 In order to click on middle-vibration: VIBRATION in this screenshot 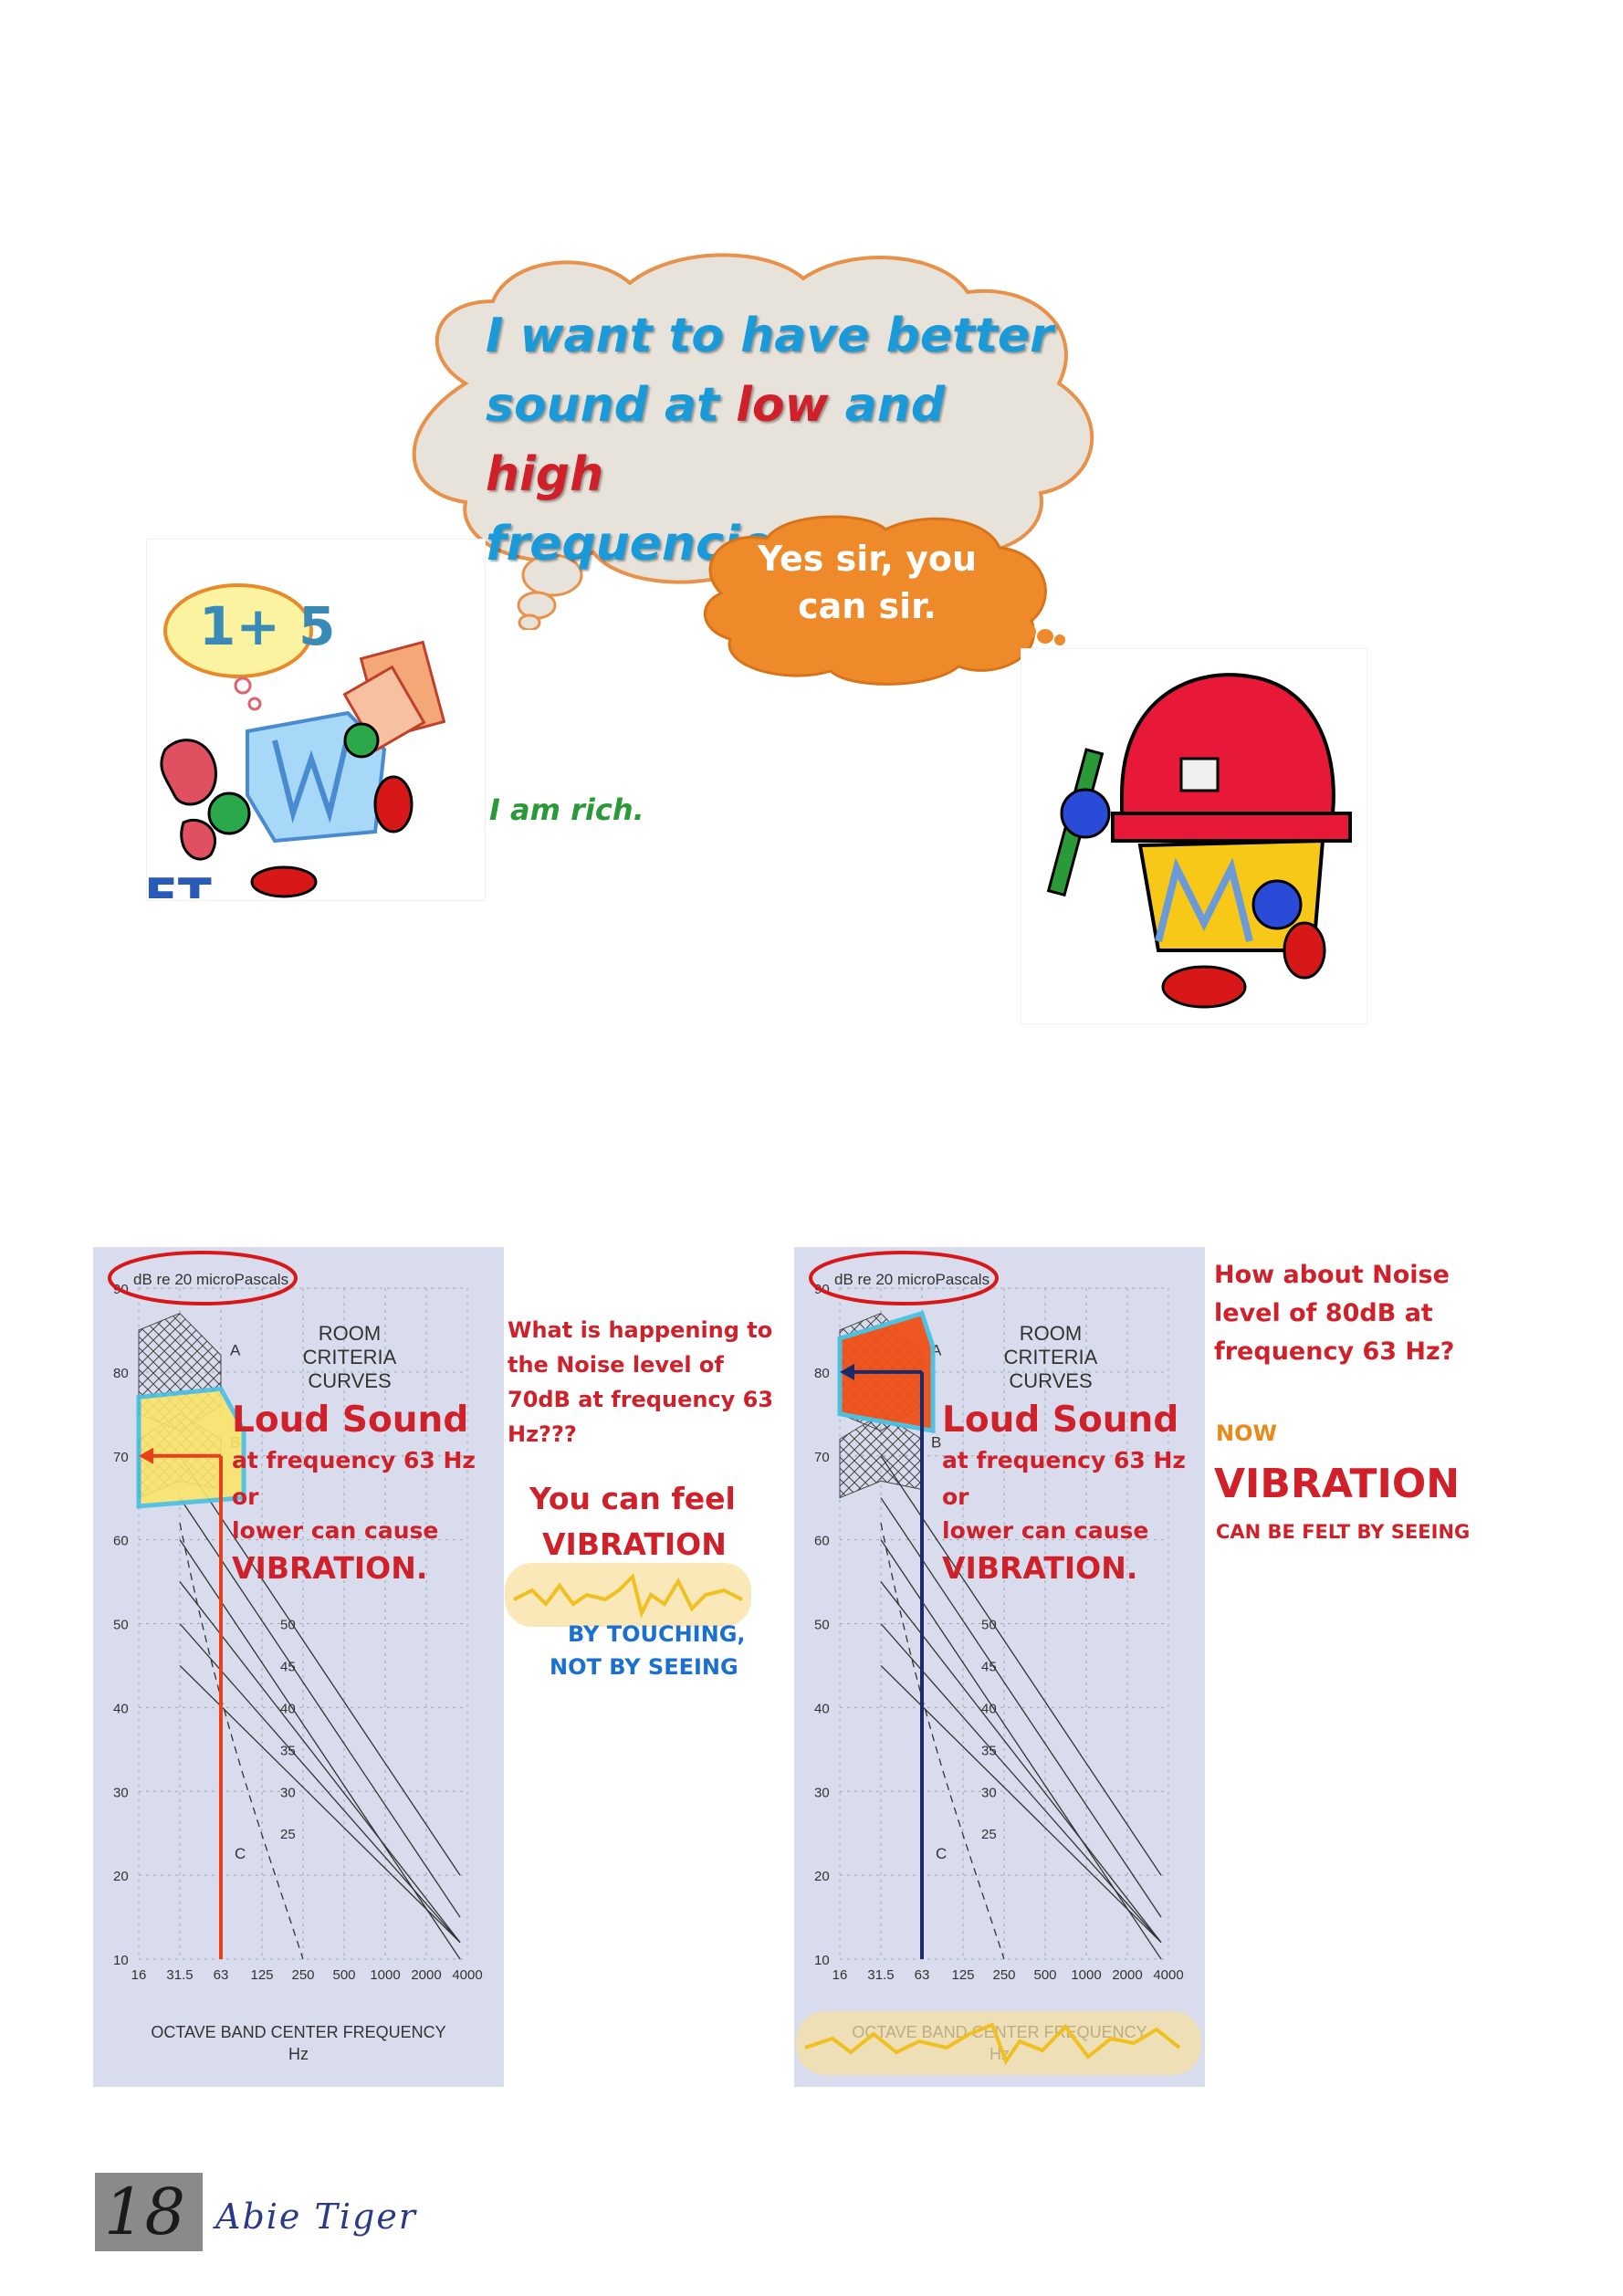, I will do `click(634, 1544)`.